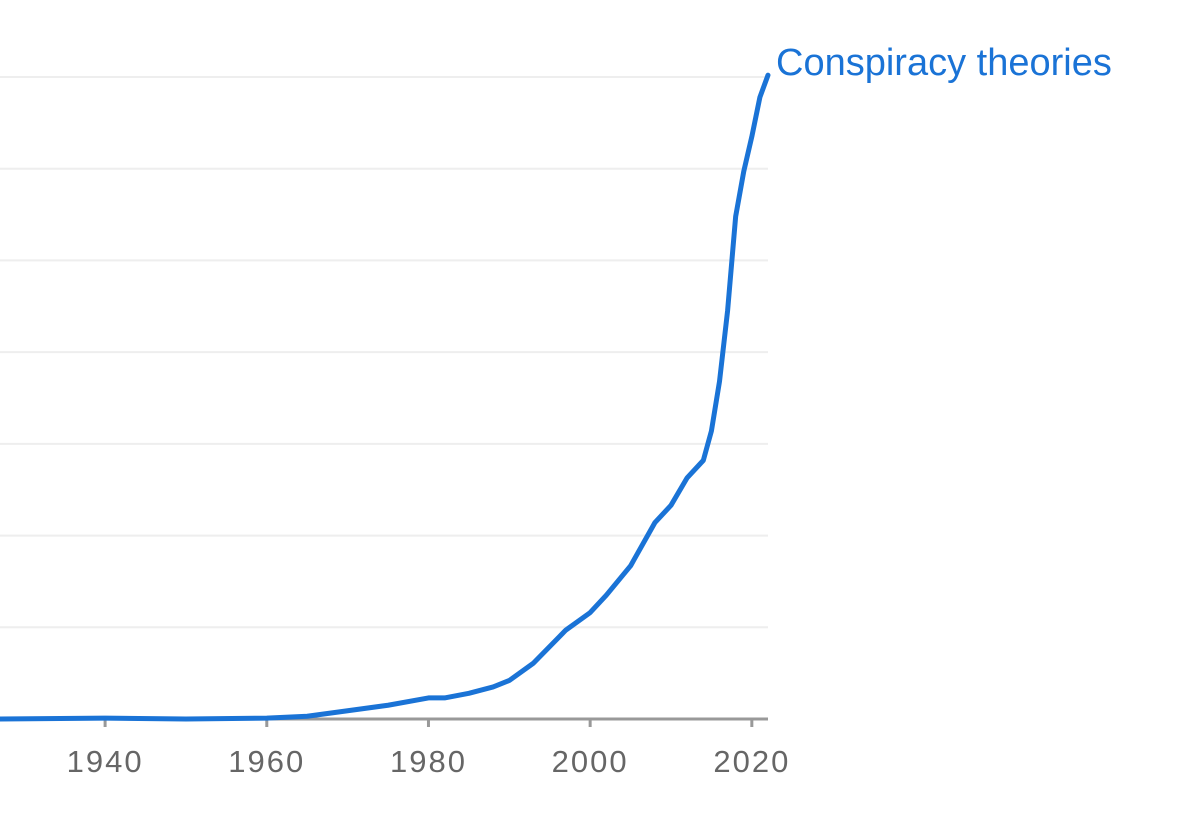 The width and height of the screenshot is (1195, 831). What do you see at coordinates (105, 761) in the screenshot?
I see `x-tick-label: 1940` at bounding box center [105, 761].